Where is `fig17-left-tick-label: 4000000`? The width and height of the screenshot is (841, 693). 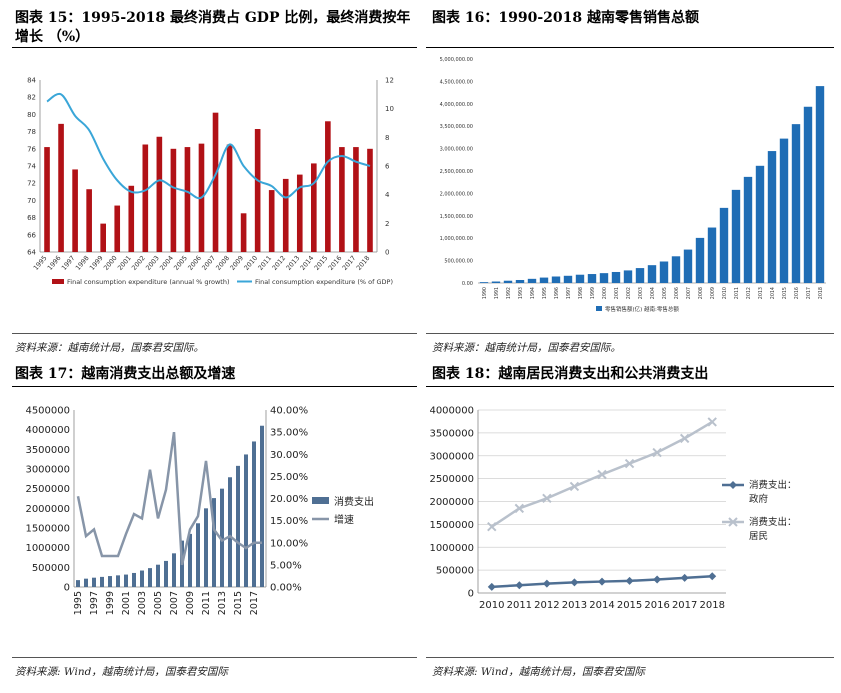
fig17-left-tick-label: 4000000 is located at coordinates (47, 430).